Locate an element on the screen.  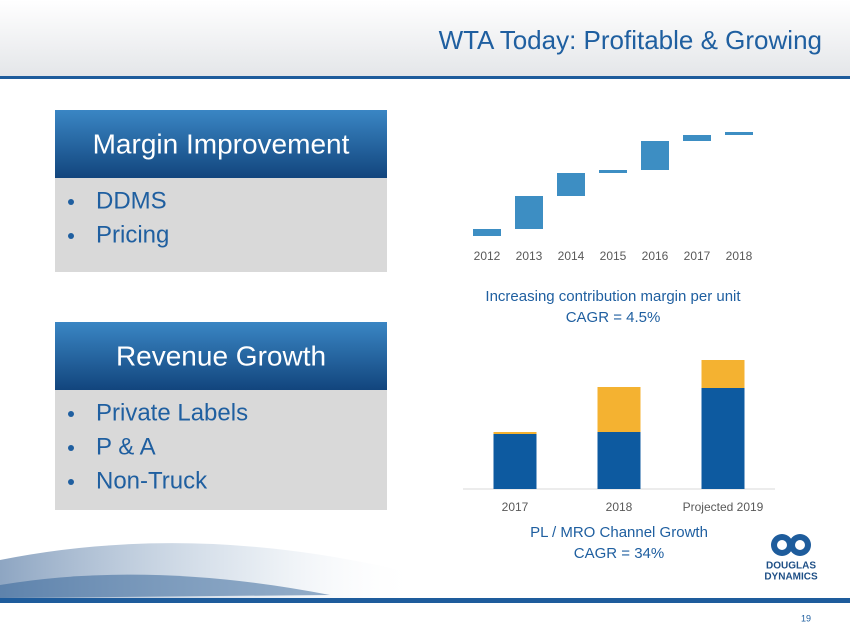
bullet-item: Private Labels is located at coordinates (172, 412).